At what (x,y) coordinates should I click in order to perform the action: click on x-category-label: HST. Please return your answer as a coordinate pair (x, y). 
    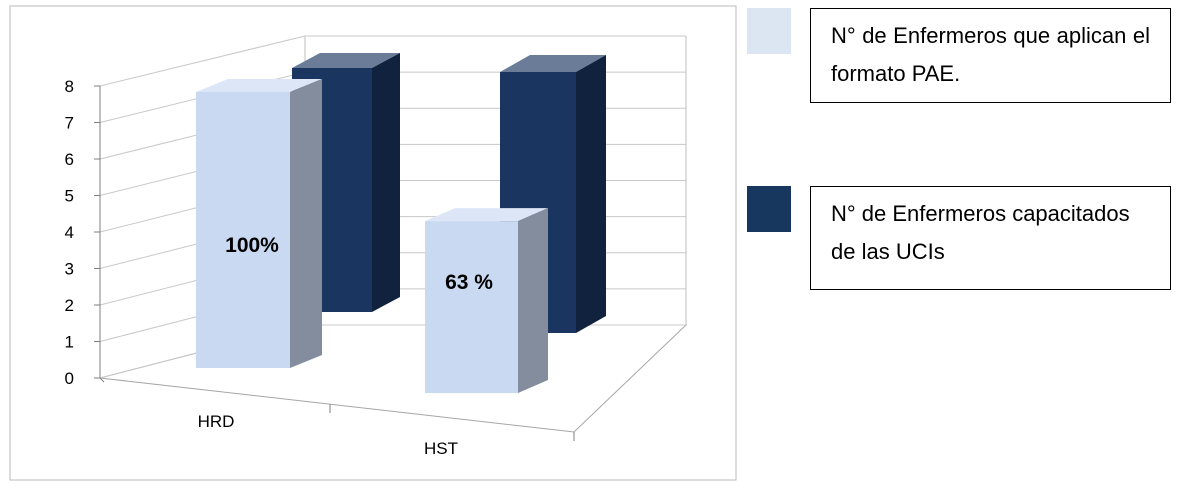
    Looking at the image, I should click on (441, 448).